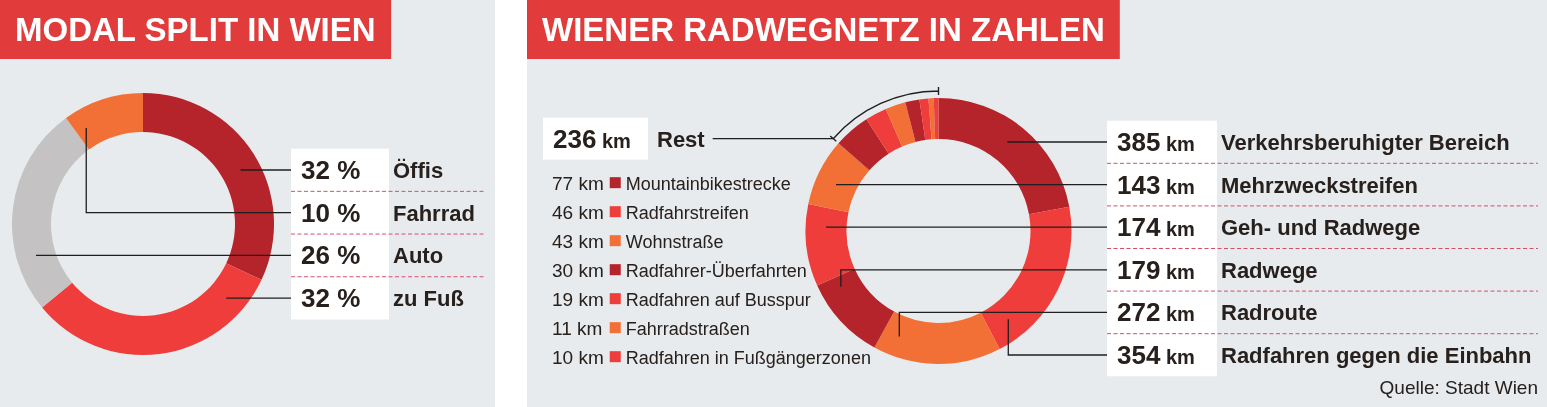  Describe the element at coordinates (716, 270) in the screenshot. I see `legend-label: Radfahrer-Überfahrten` at that location.